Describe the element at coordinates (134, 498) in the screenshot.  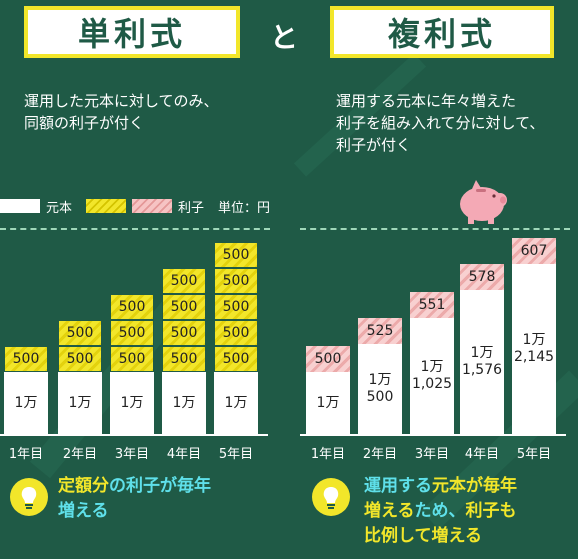
I see `simple-interest-note: 定額分の利子が毎年 増える` at that location.